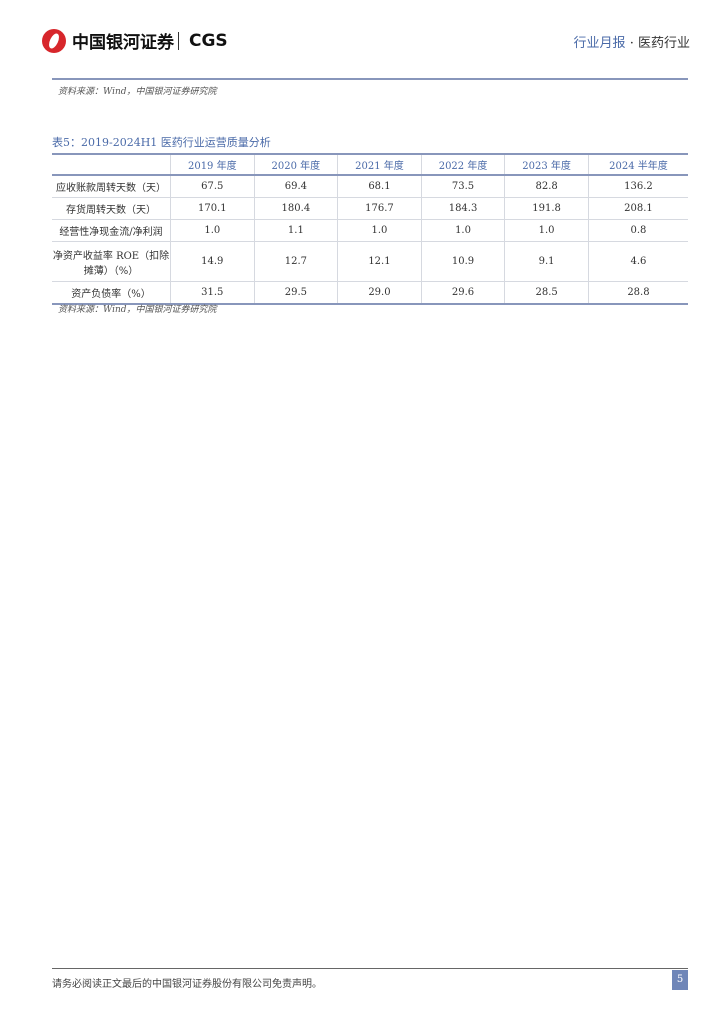  What do you see at coordinates (212, 261) in the screenshot?
I see `table-cell: 14.9` at bounding box center [212, 261].